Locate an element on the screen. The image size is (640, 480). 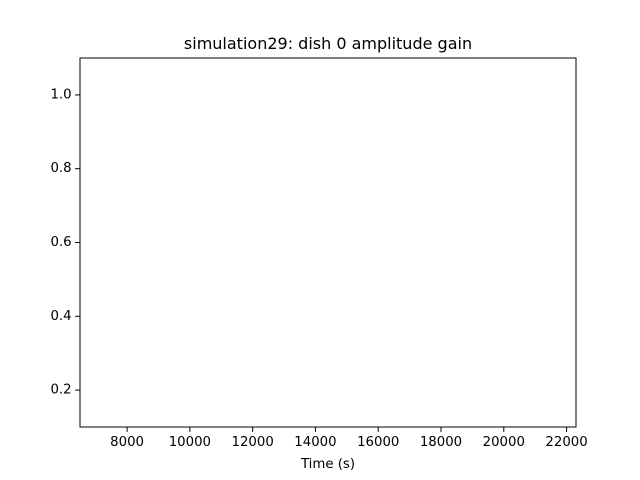
y-tick-label: 0.8 is located at coordinates (60, 168).